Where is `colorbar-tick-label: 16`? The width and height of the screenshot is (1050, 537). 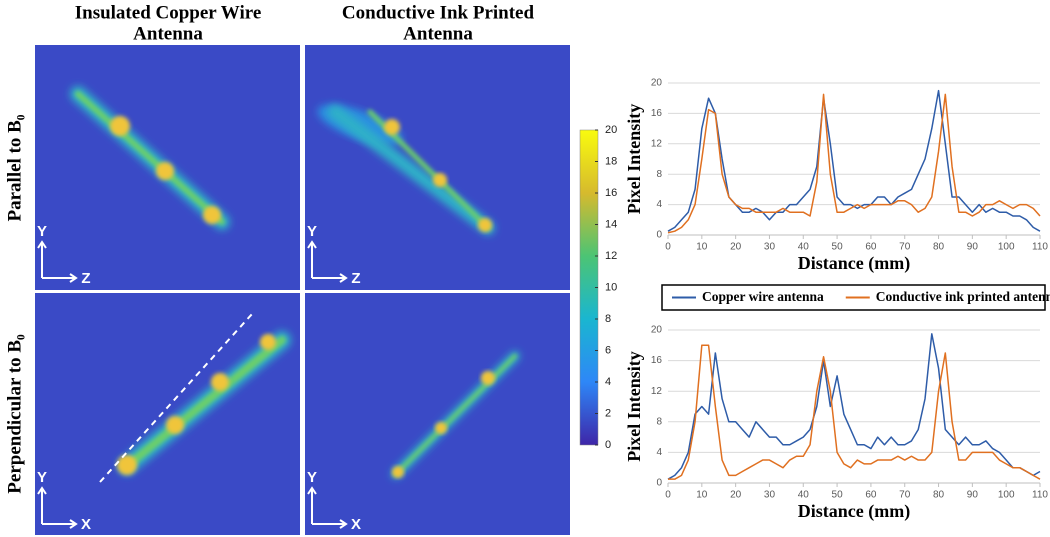
colorbar-tick-label: 16 is located at coordinates (611, 193).